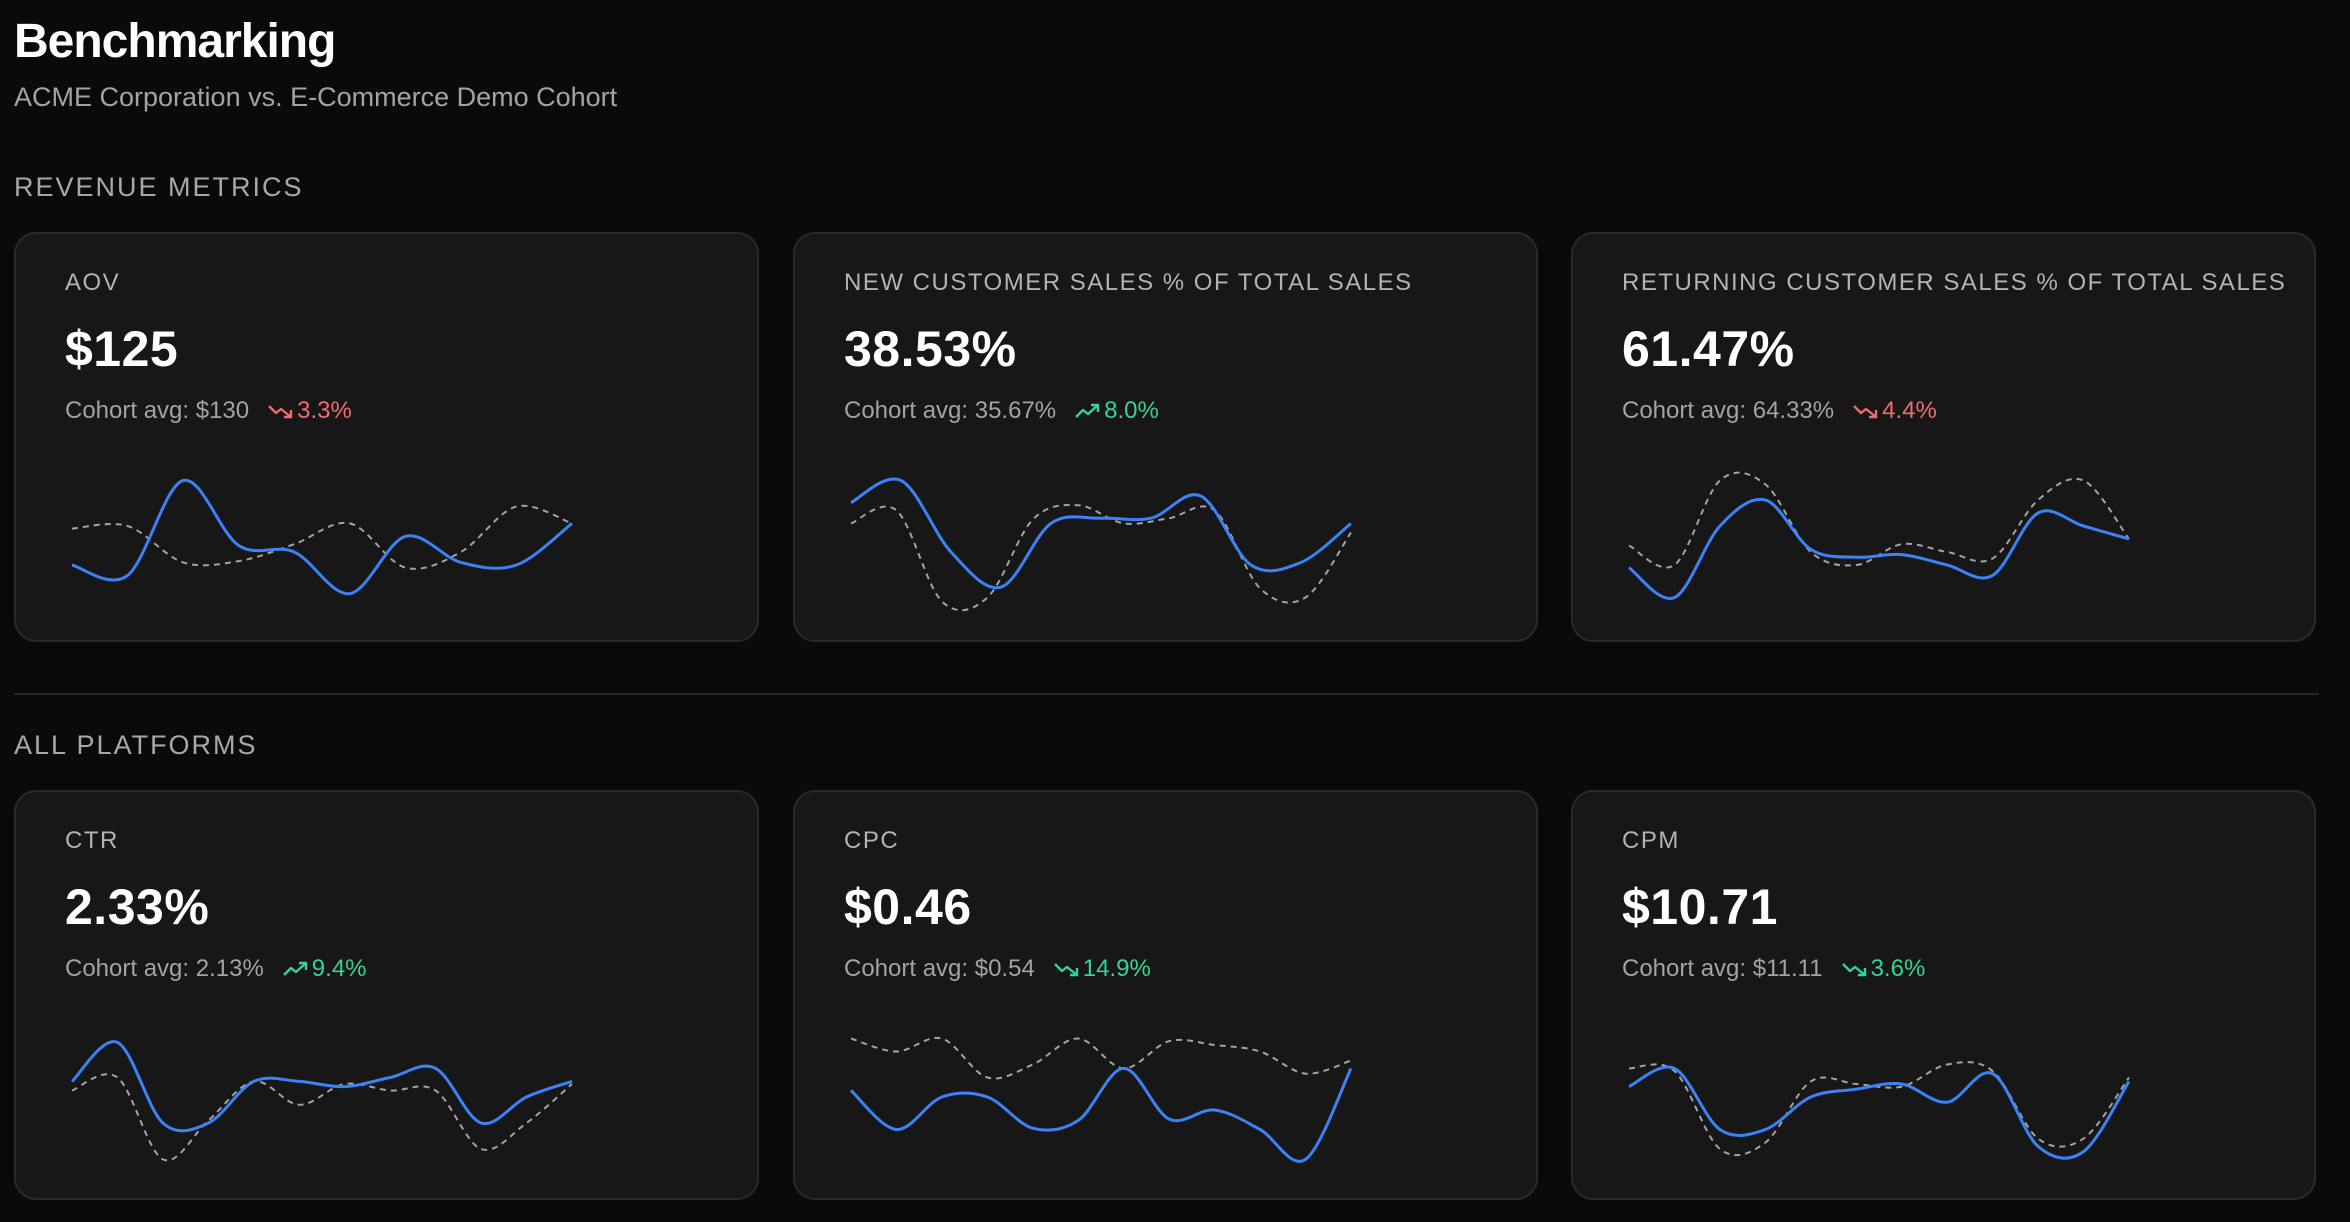 Image resolution: width=2350 pixels, height=1222 pixels. Describe the element at coordinates (908, 907) in the screenshot. I see `metric-value: $0.46` at that location.